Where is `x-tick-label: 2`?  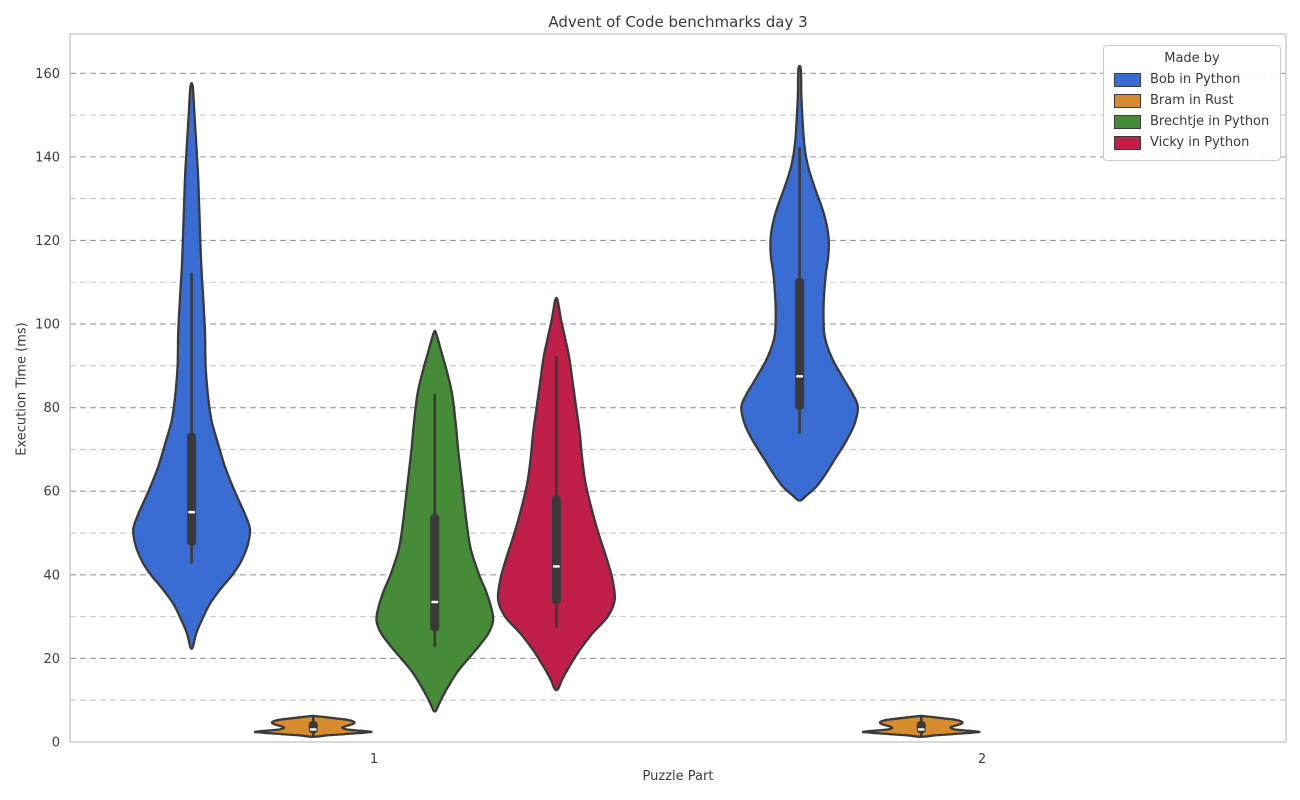
x-tick-label: 2 is located at coordinates (982, 759).